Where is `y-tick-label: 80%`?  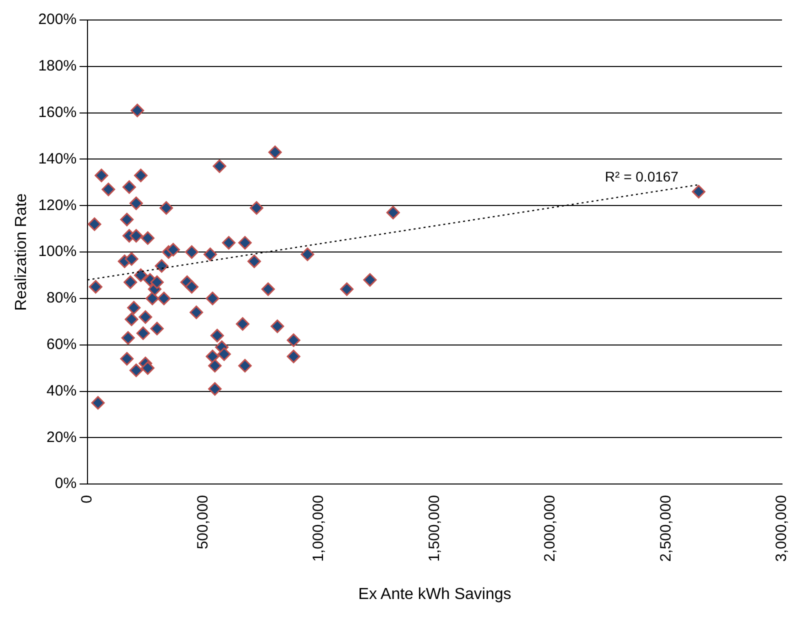 y-tick-label: 80% is located at coordinates (61, 298).